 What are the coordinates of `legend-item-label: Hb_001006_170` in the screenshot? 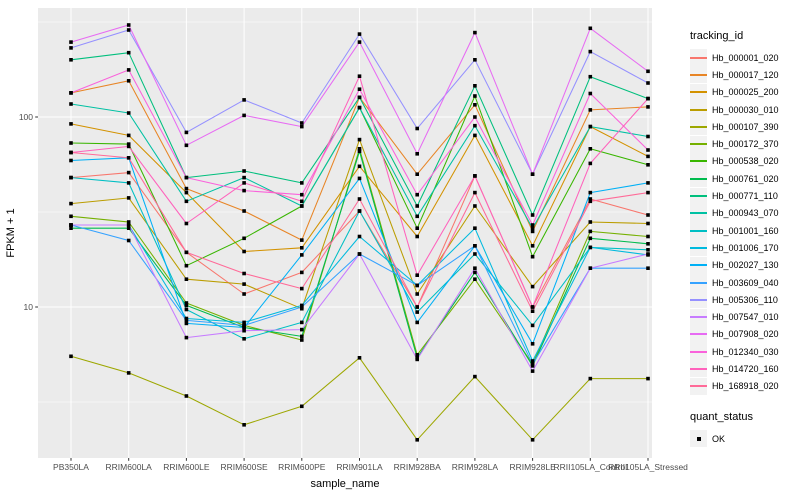 It's located at (745, 247).